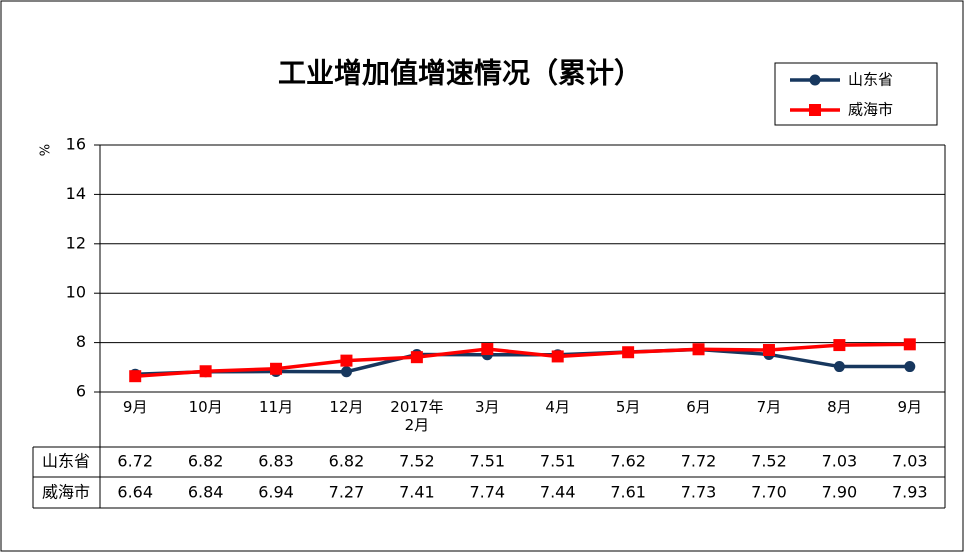 This screenshot has width=965, height=553. Describe the element at coordinates (557, 407) in the screenshot. I see `x-tick-label: 4月` at that location.